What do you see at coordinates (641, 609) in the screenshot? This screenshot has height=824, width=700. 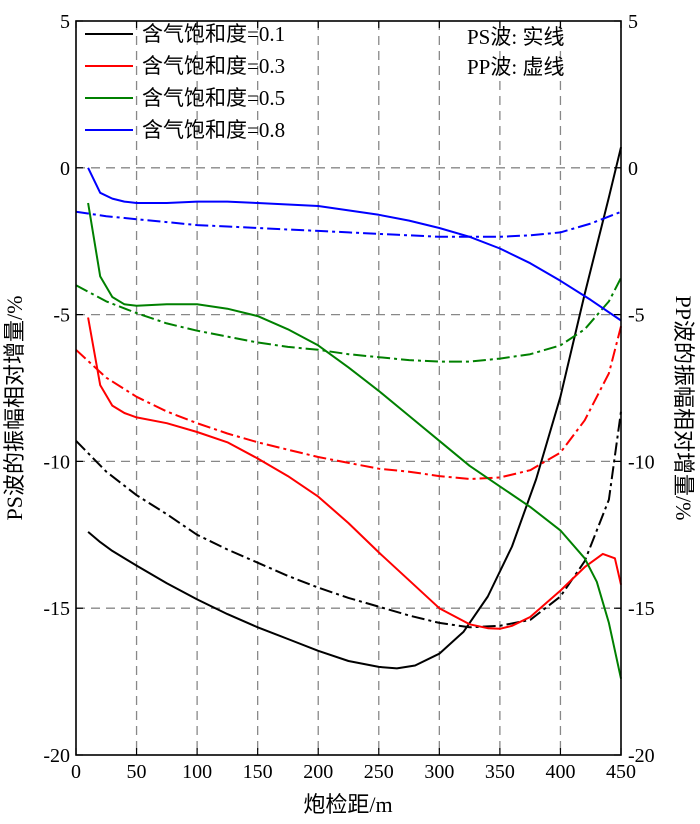 I see `y-tick-label-right: -15` at bounding box center [641, 609].